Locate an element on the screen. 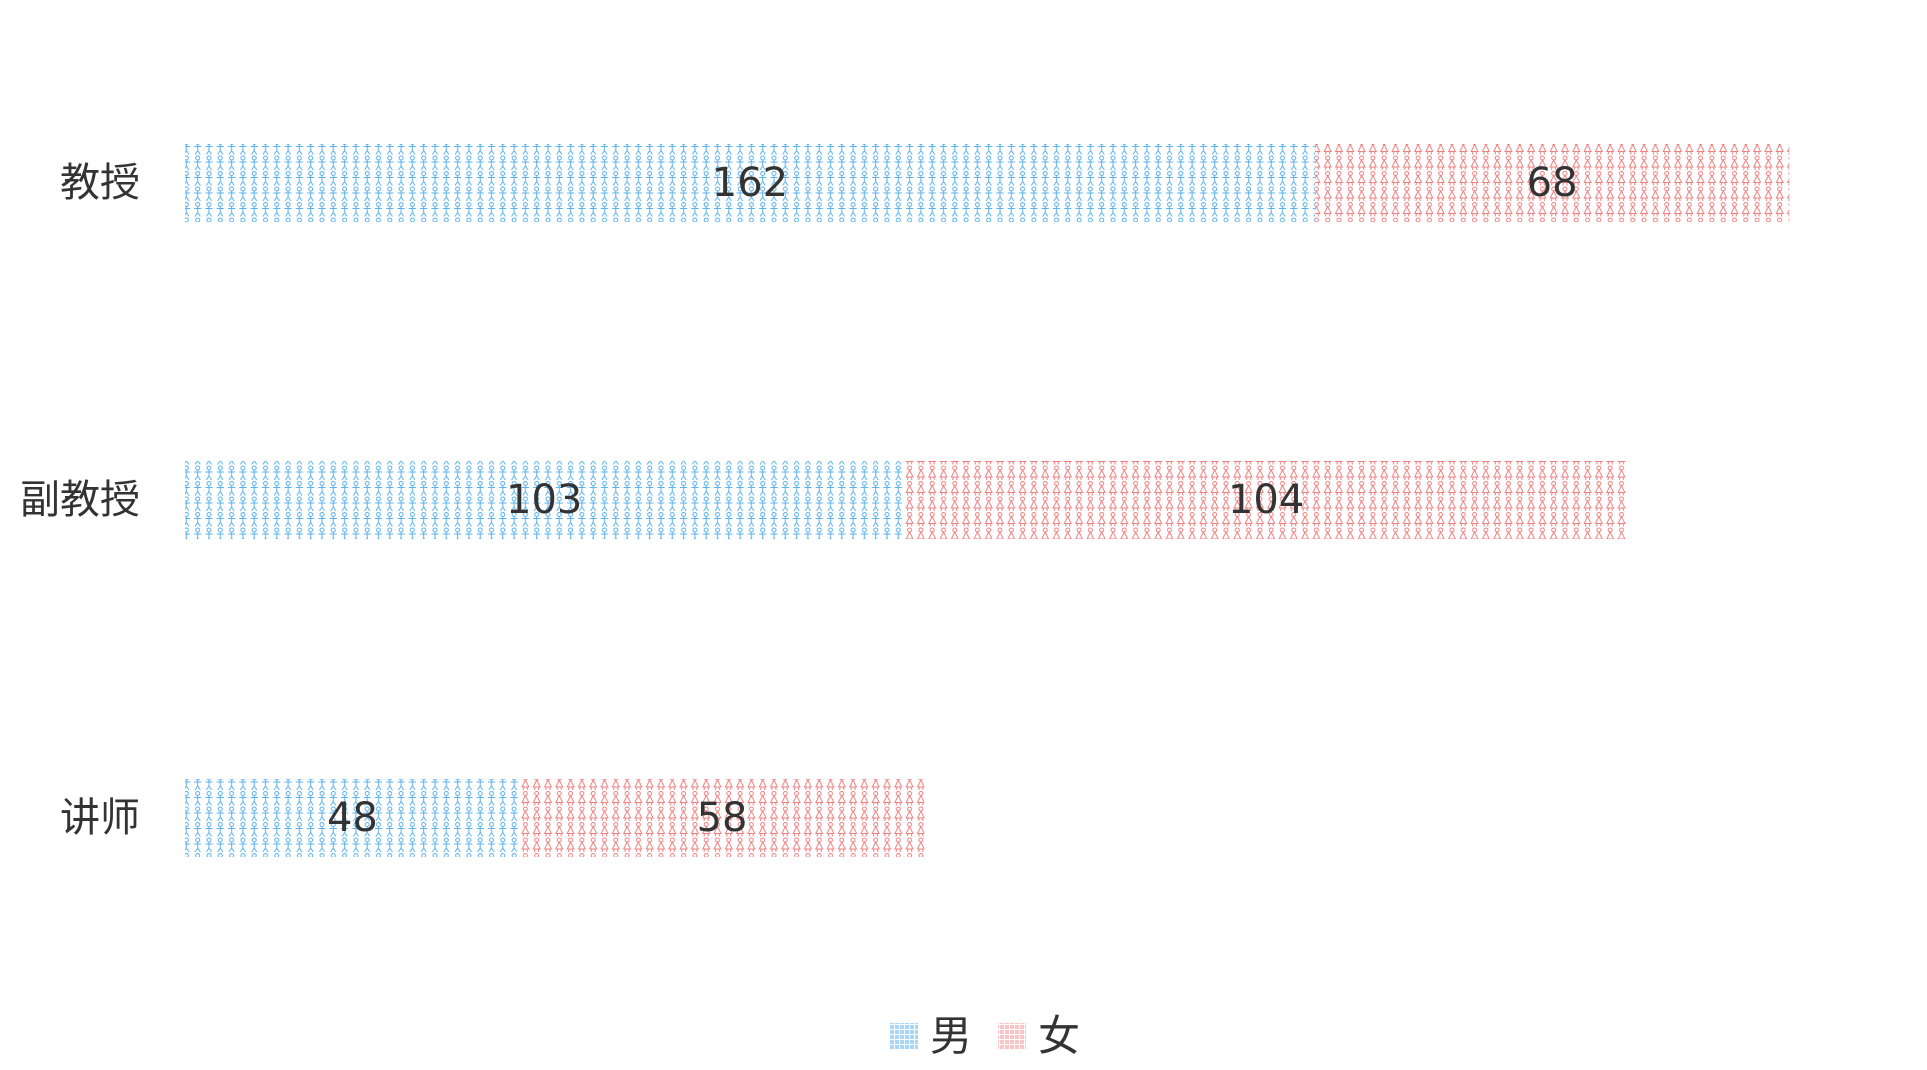  data-label: 68 is located at coordinates (1552, 183).